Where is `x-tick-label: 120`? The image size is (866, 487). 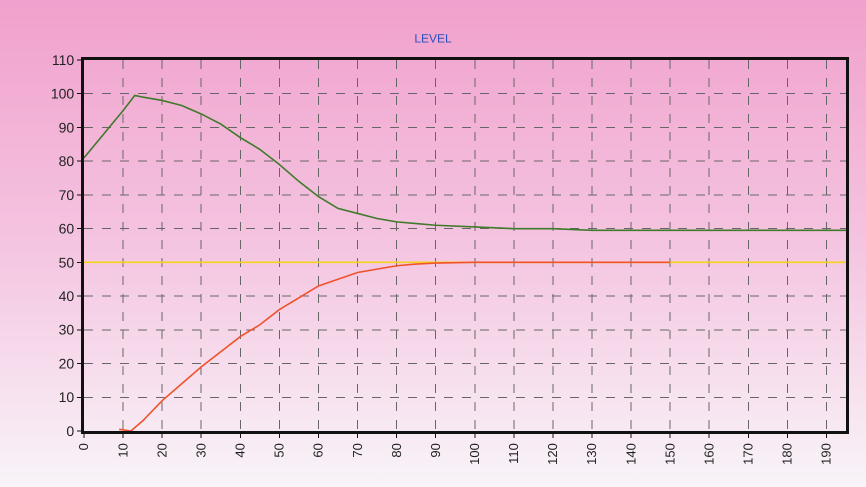
x-tick-label: 120 is located at coordinates (552, 454).